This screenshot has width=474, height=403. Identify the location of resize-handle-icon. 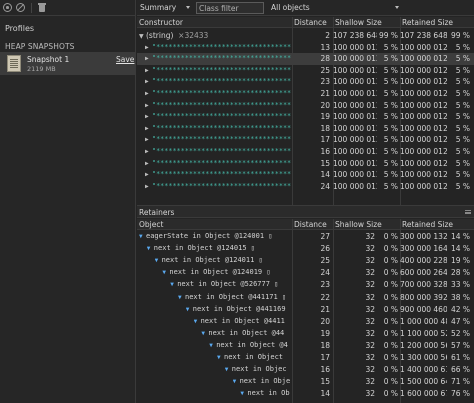
(468, 212).